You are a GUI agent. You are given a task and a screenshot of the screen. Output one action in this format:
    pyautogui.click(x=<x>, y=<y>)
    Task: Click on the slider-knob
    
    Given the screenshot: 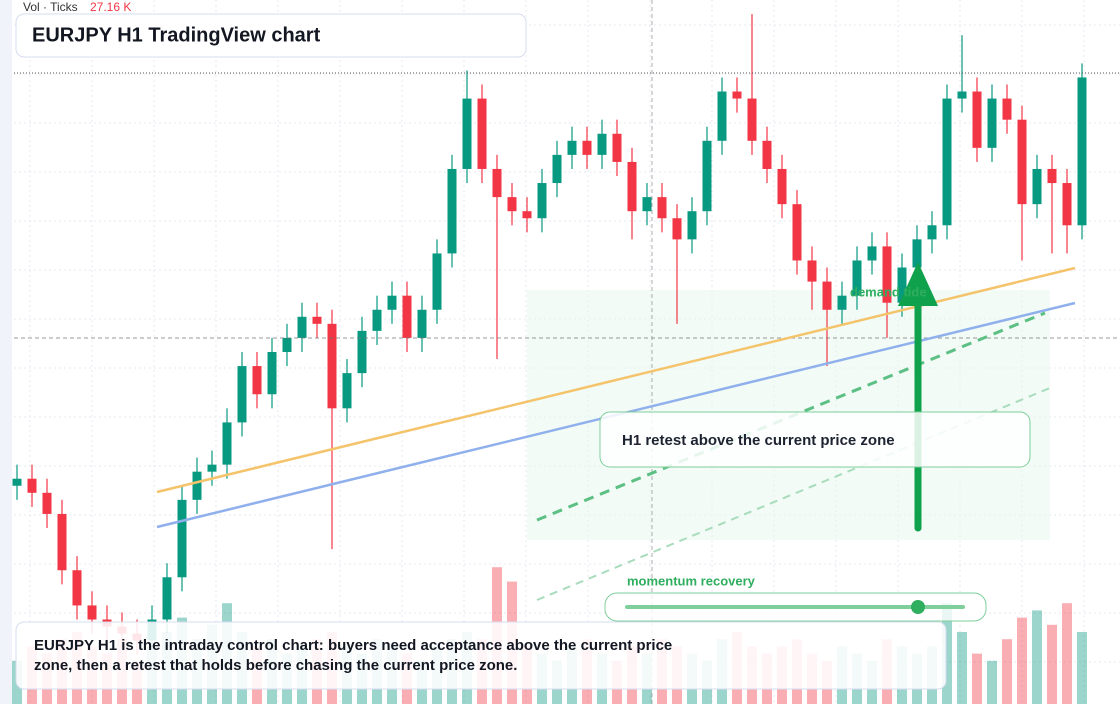 What is the action you would take?
    pyautogui.click(x=918, y=607)
    